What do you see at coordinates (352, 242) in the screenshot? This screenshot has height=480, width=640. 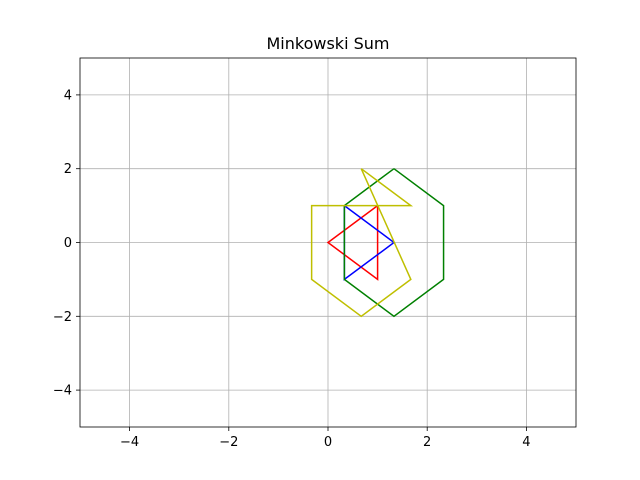 I see `series-red-triangle` at bounding box center [352, 242].